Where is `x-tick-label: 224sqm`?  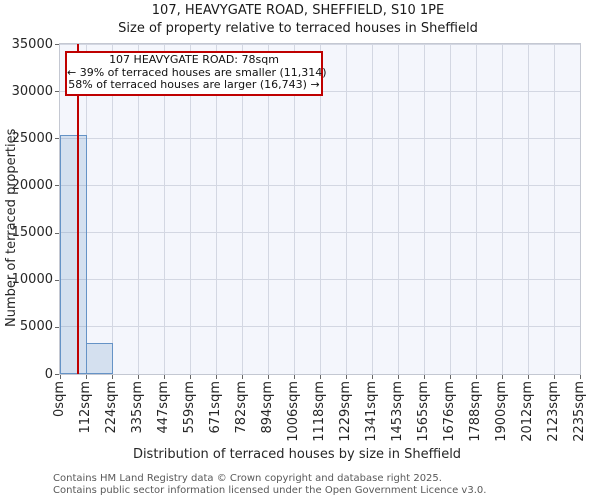
x-tick-label: 224sqm is located at coordinates (111, 407).